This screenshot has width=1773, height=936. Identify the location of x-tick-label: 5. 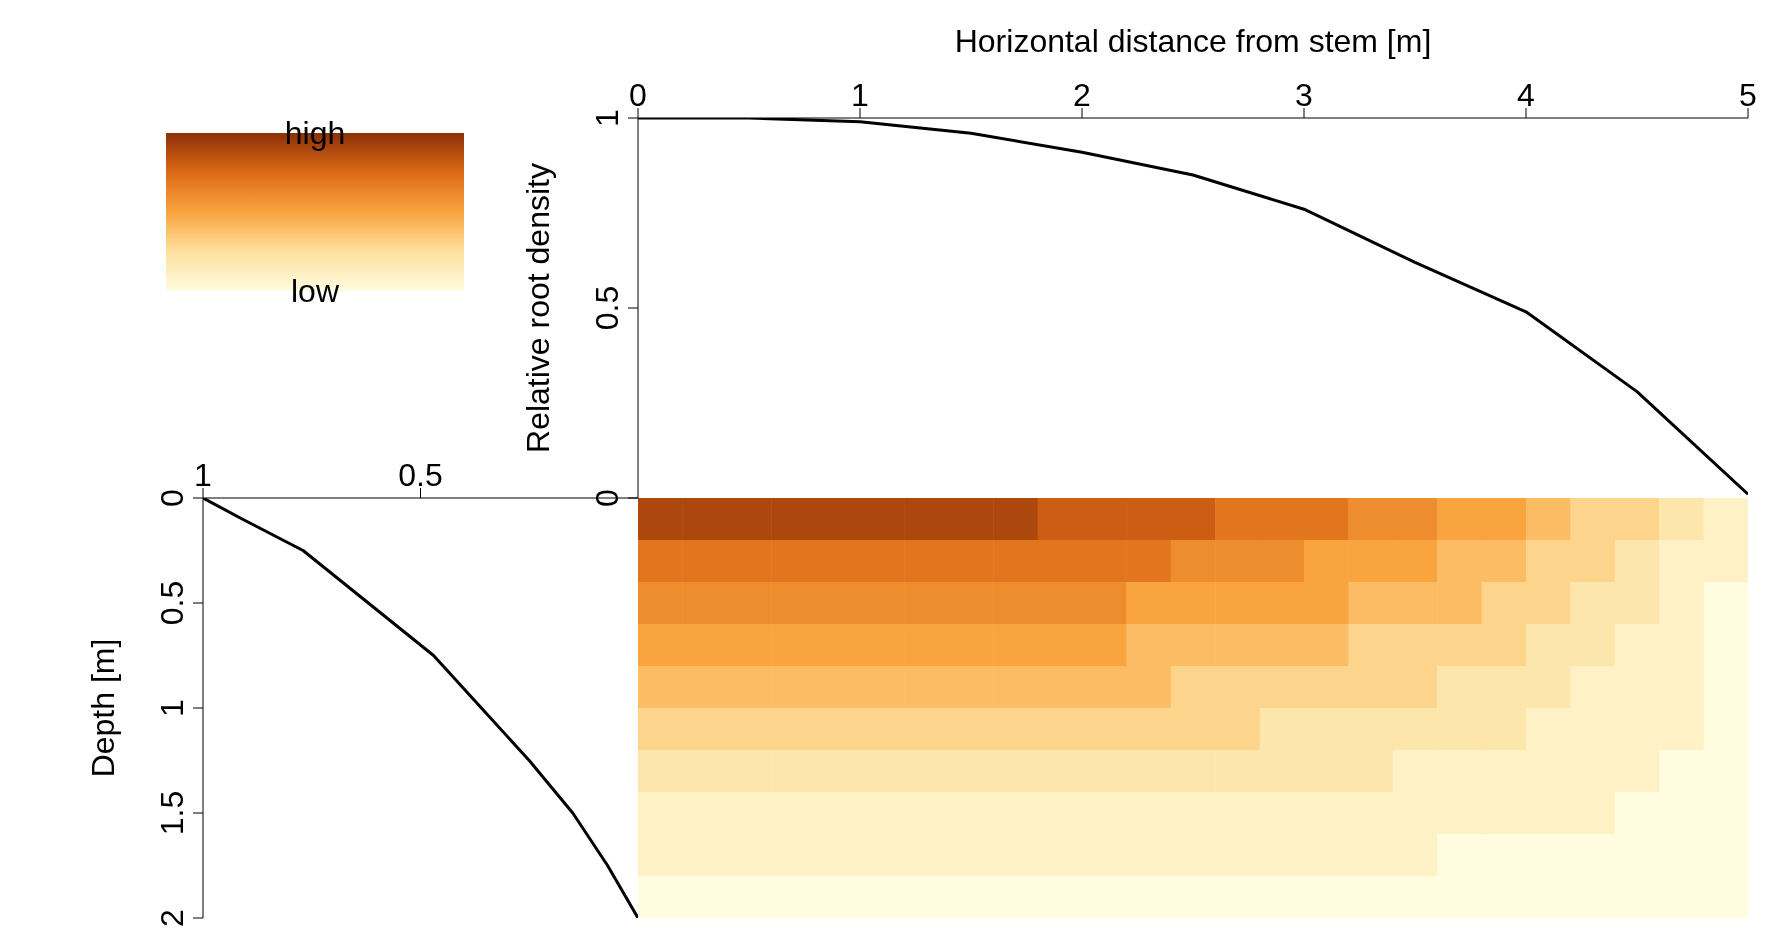
(1748, 95).